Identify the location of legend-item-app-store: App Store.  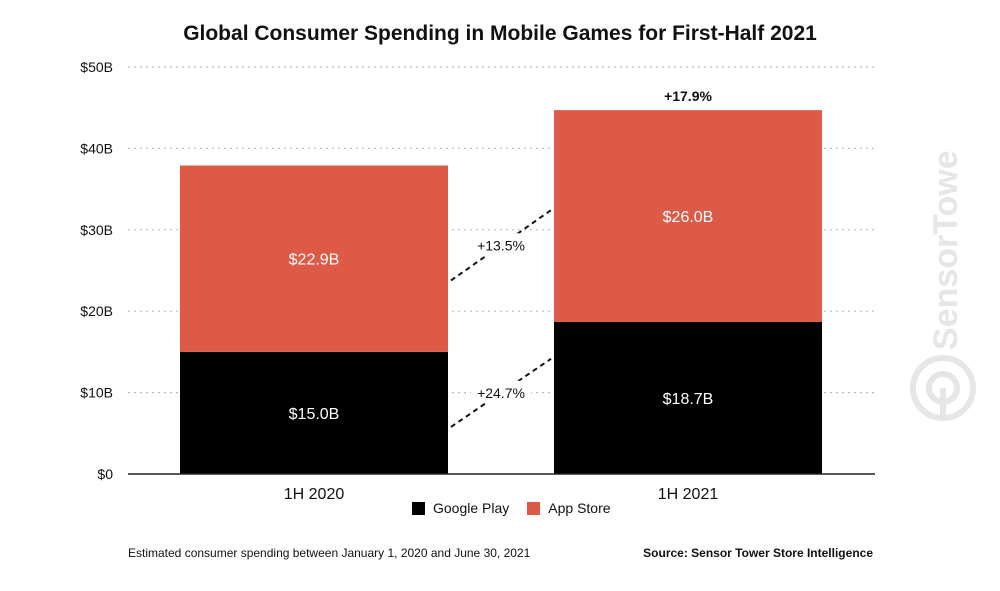
(569, 508).